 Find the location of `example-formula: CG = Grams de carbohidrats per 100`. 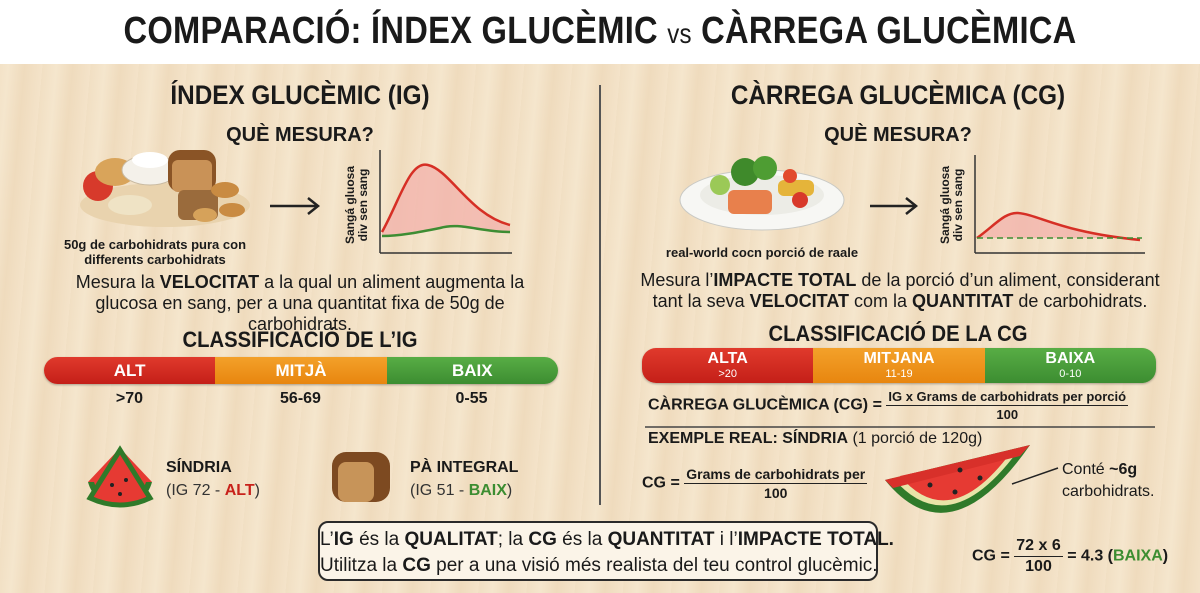

example-formula: CG = Grams de carbohidrats per 100 is located at coordinates (755, 483).